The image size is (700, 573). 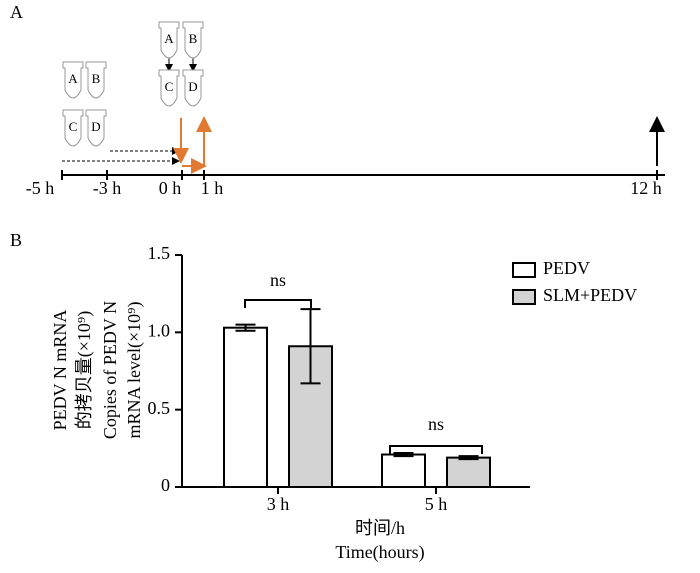 I want to click on timepoint-label: 12 h, so click(x=646, y=188).